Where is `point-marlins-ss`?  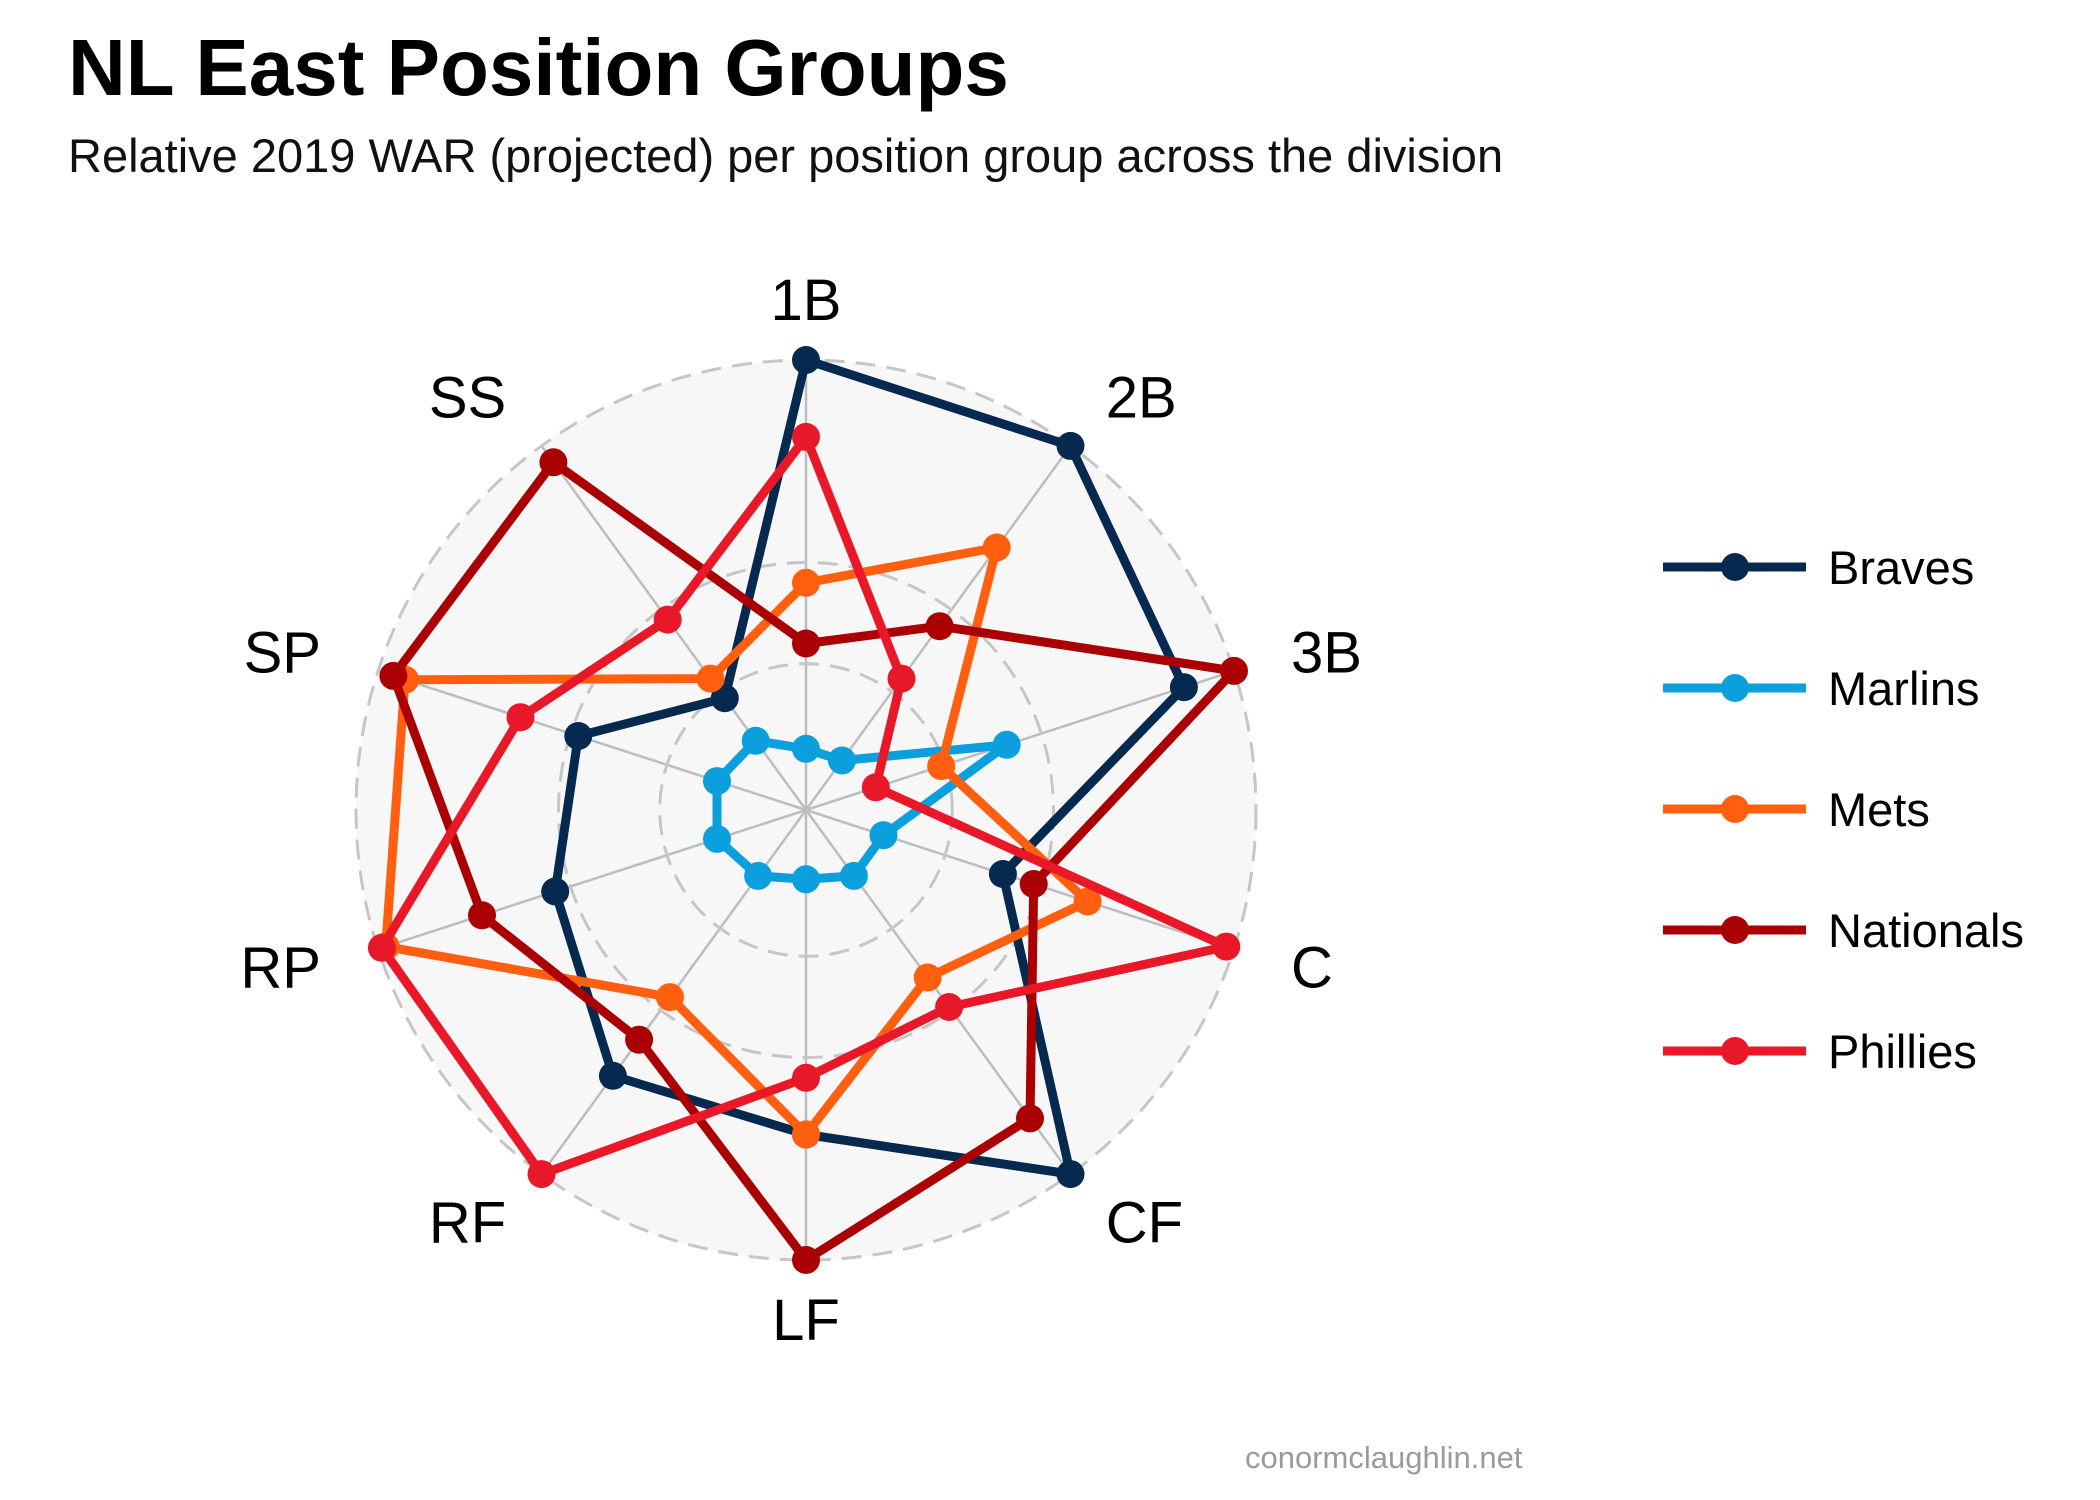 point-marlins-ss is located at coordinates (755, 740).